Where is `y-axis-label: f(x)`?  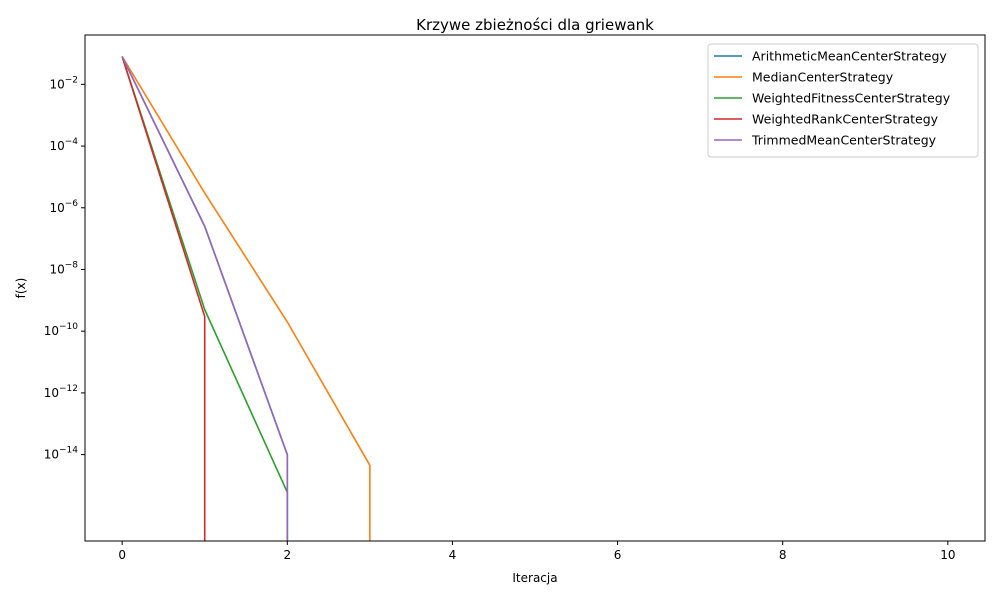 y-axis-label: f(x) is located at coordinates (21, 288).